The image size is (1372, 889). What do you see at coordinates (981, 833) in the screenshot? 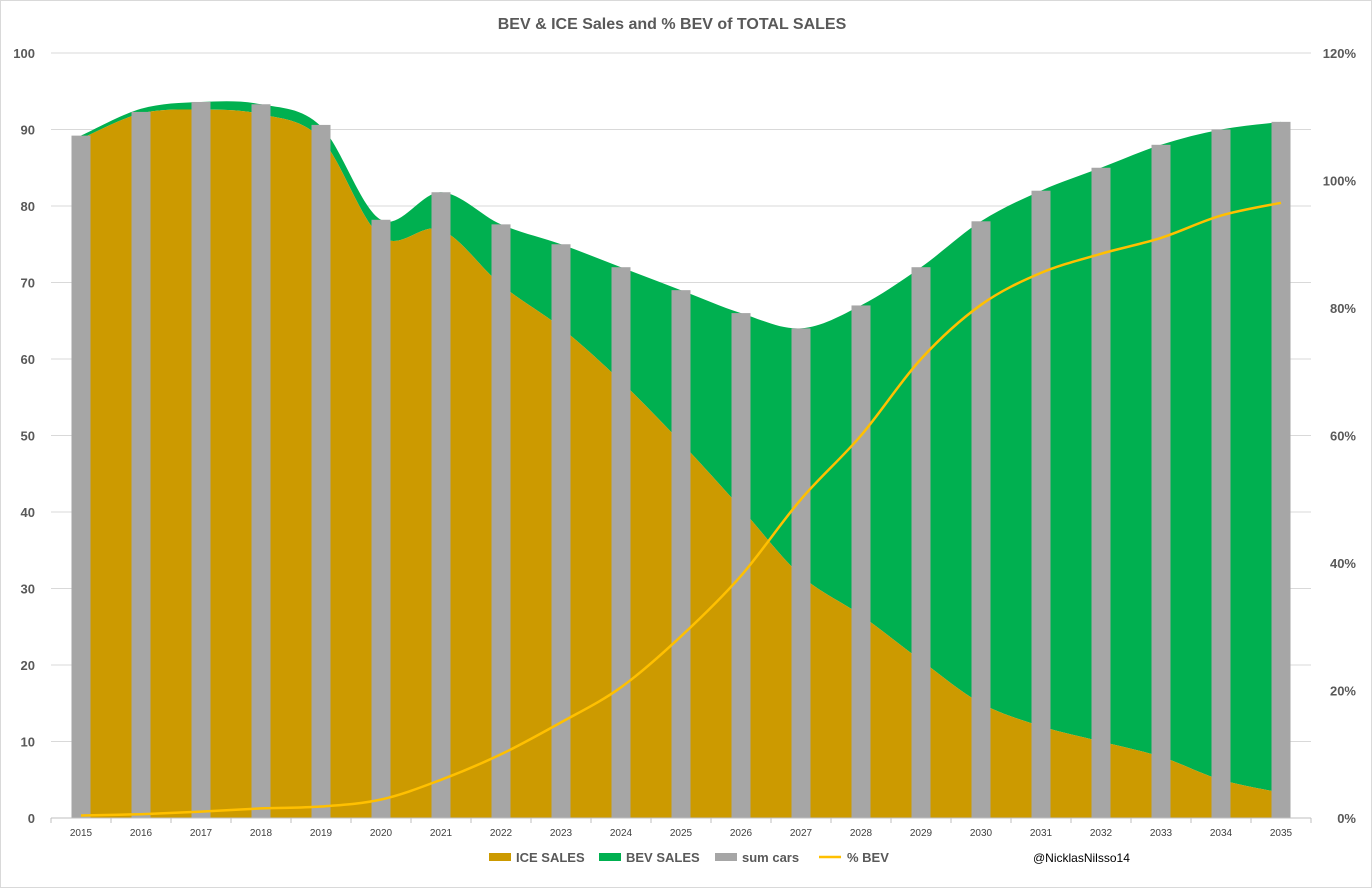
I see `x-tick-label: 2030` at bounding box center [981, 833].